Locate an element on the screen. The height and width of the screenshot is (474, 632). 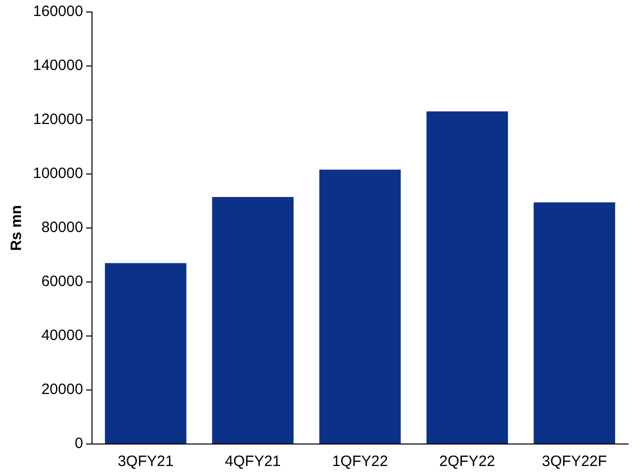
x-tick-label: 1QFY22 is located at coordinates (360, 461).